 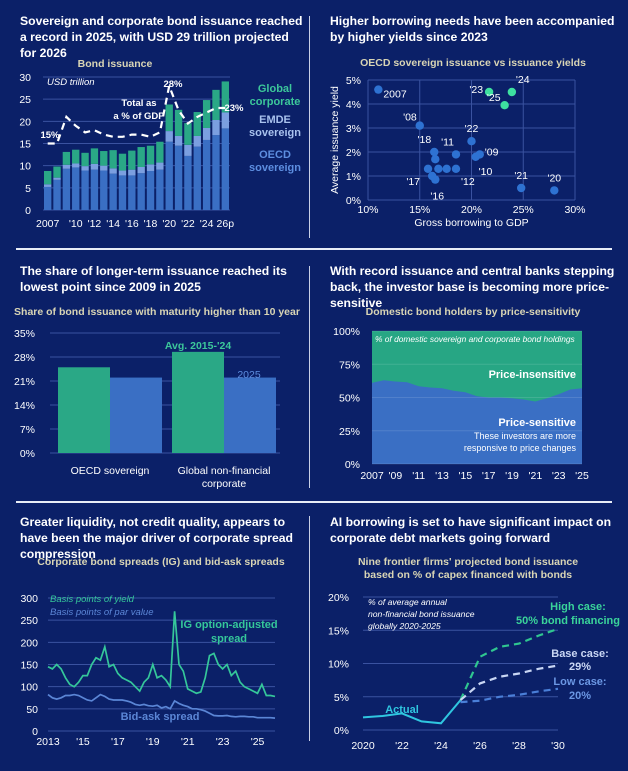 I want to click on y-axis-label: Average issuance yield, so click(x=335, y=140).